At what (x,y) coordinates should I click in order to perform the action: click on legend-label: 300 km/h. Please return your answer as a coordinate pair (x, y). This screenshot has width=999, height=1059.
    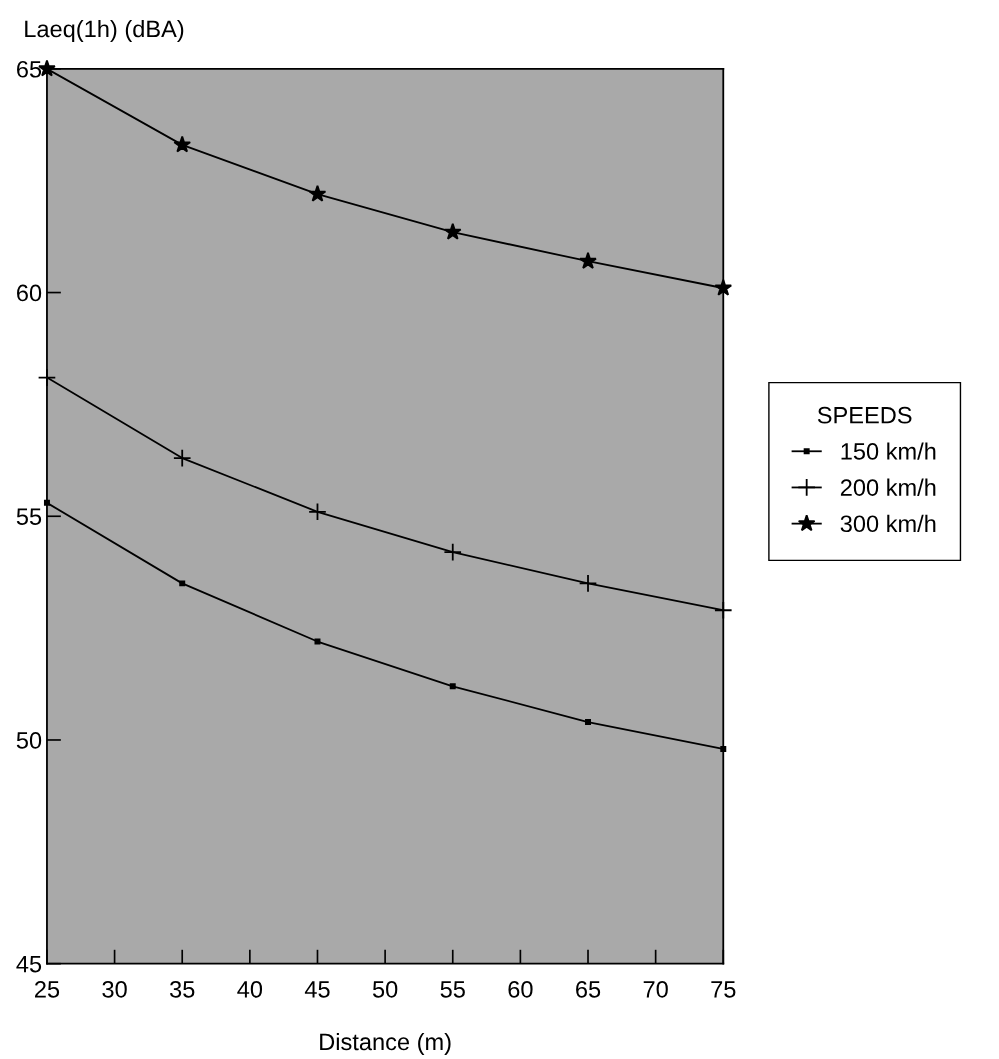
    Looking at the image, I should click on (888, 523).